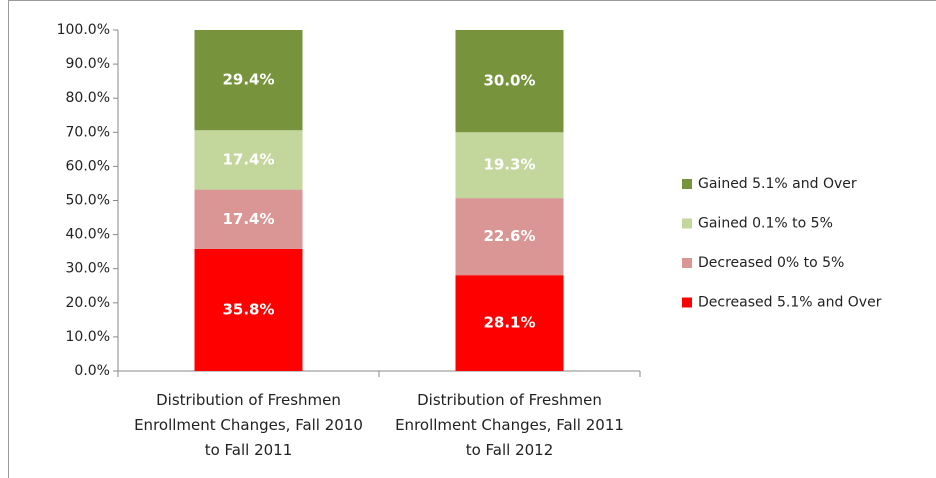 The image size is (936, 478). Describe the element at coordinates (765, 224) in the screenshot. I see `legend-label: Gained 0.1% to 5%` at that location.